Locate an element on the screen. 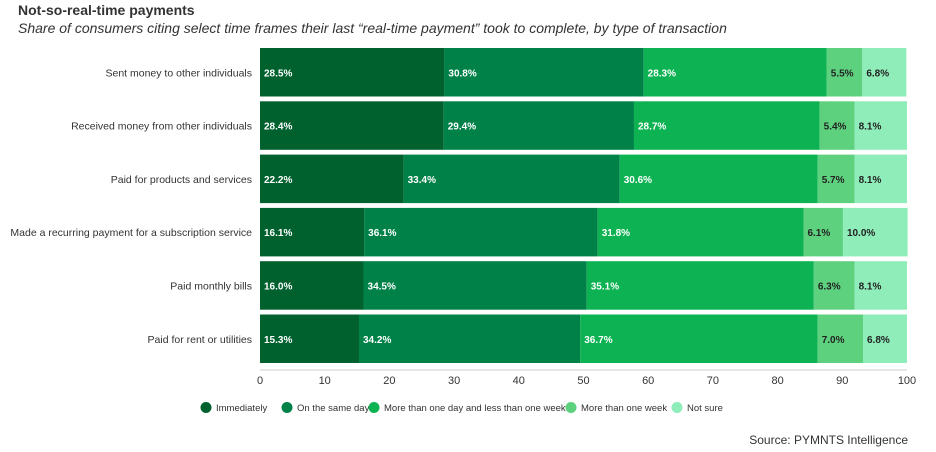  x-tick-label: 70 is located at coordinates (713, 381).